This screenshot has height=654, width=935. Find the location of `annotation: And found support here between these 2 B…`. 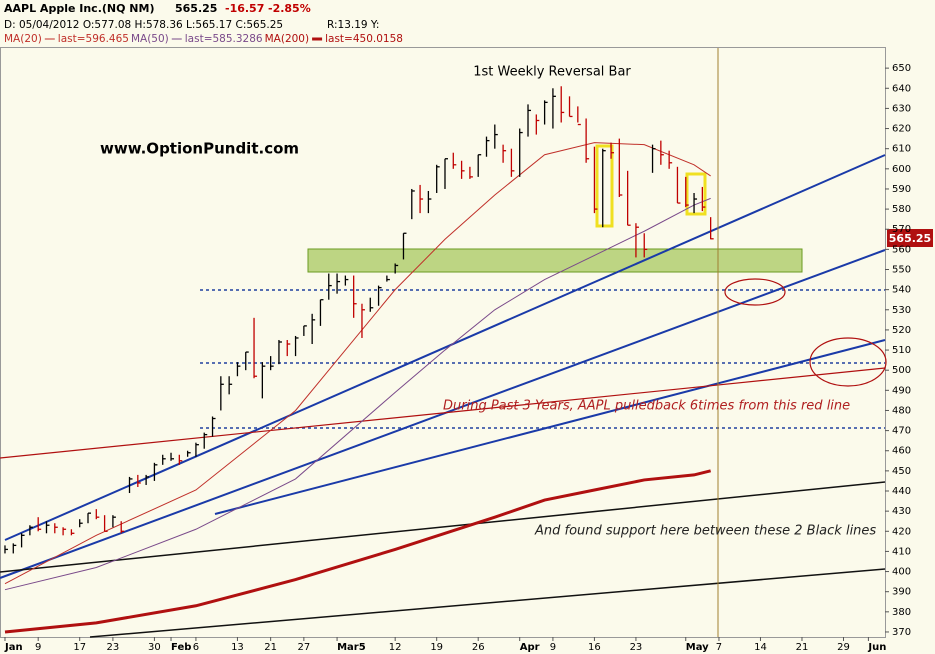

annotation: And found support here between these 2 B… is located at coordinates (705, 531).